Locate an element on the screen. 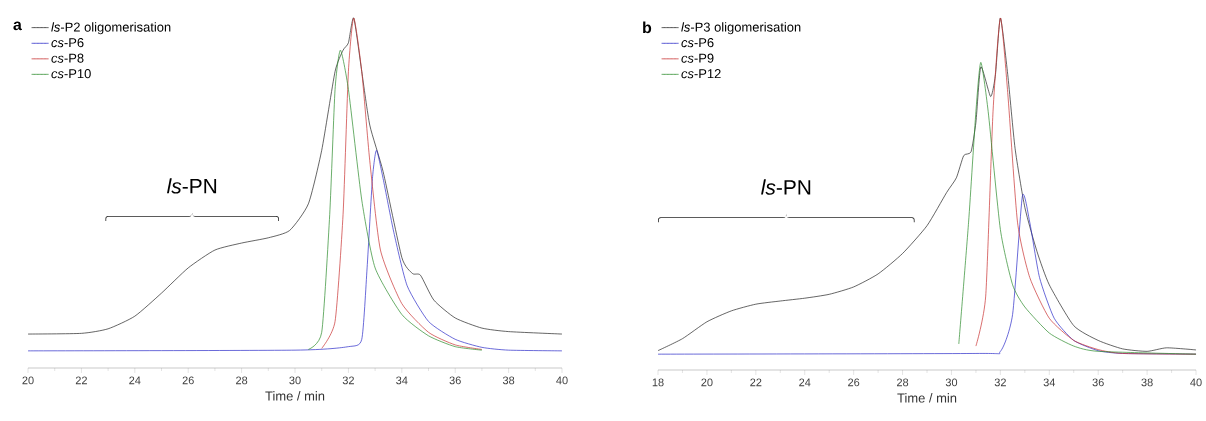 This screenshot has width=1206, height=421. chart-title: b is located at coordinates (647, 27).